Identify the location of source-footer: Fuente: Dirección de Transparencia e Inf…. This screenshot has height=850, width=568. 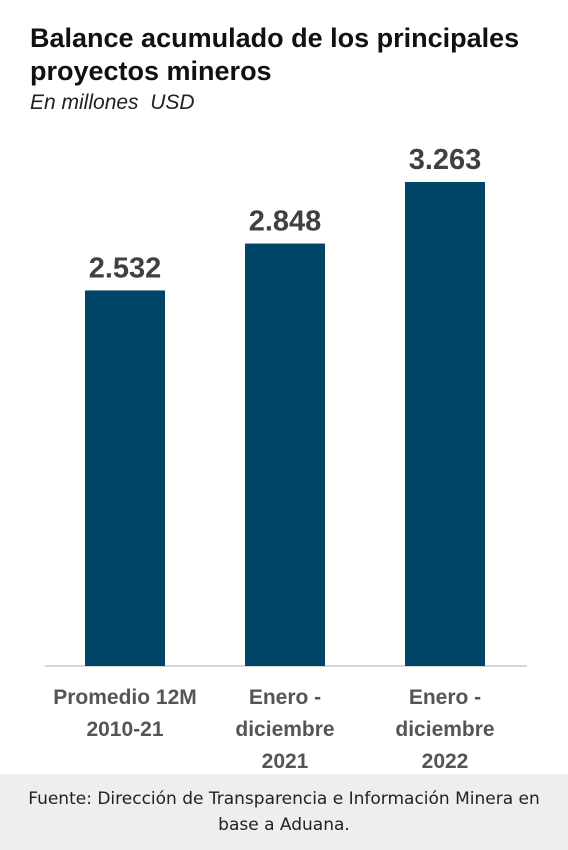
(284, 812).